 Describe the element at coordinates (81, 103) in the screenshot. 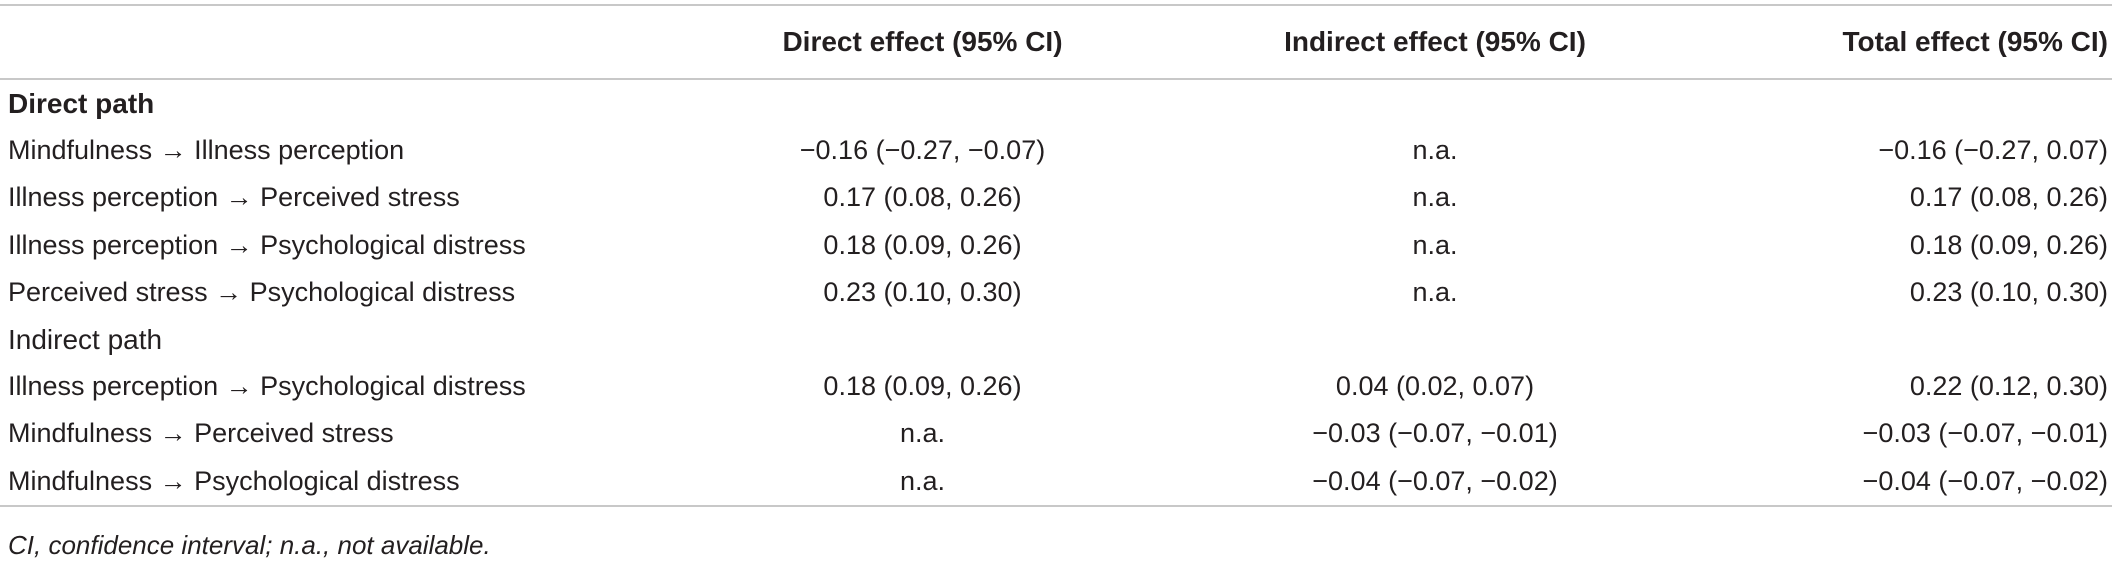

I see `section-title: Direct path` at that location.